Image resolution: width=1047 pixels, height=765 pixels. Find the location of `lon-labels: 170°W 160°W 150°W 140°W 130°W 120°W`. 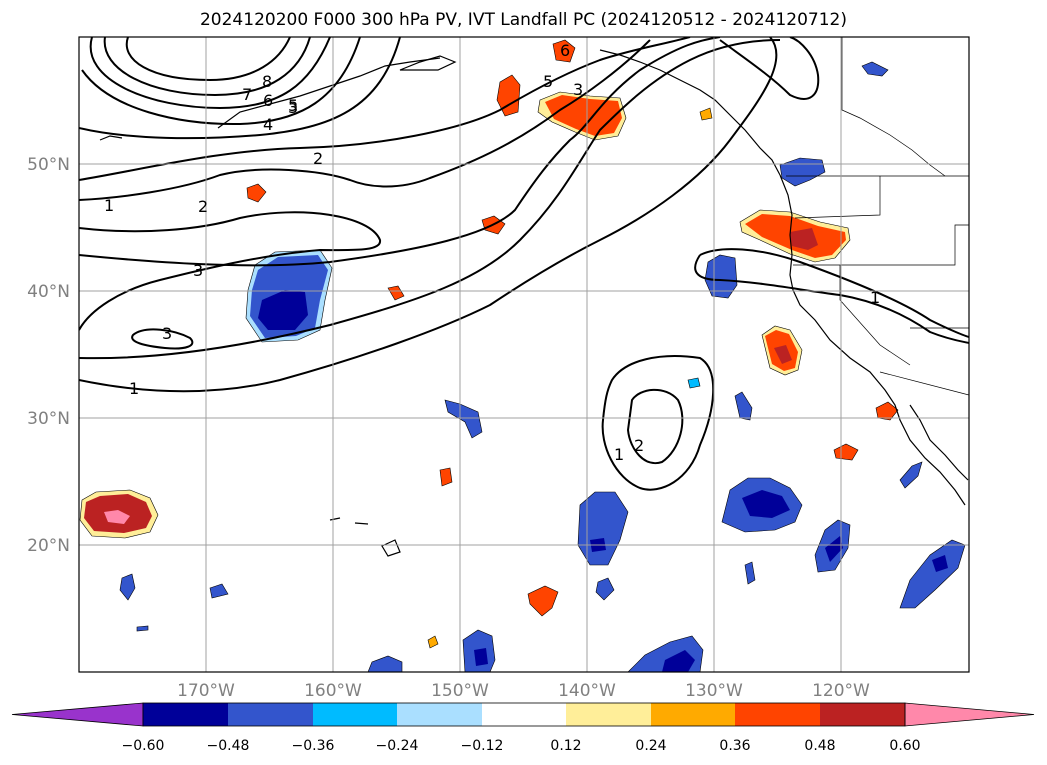

lon-labels: 170°W 160°W 150°W 140°W 130°W 120°W is located at coordinates (523, 691).